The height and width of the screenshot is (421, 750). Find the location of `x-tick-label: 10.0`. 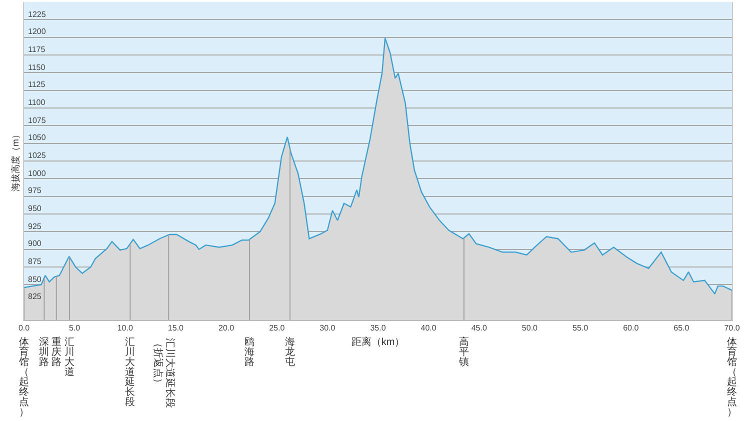

x-tick-label: 10.0 is located at coordinates (125, 328).